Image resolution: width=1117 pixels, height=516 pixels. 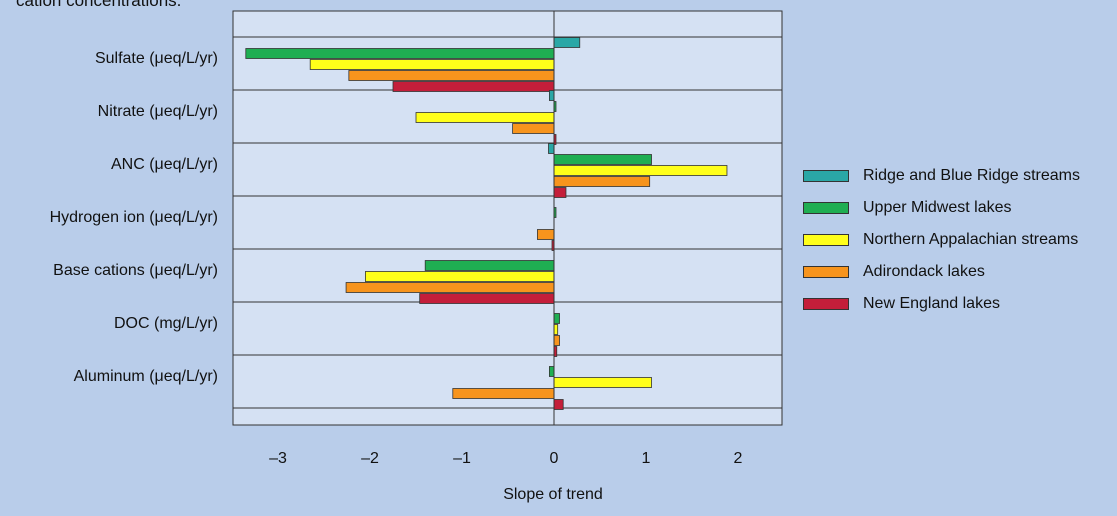 I want to click on legend-item: Adirondack lakes, so click(x=960, y=272).